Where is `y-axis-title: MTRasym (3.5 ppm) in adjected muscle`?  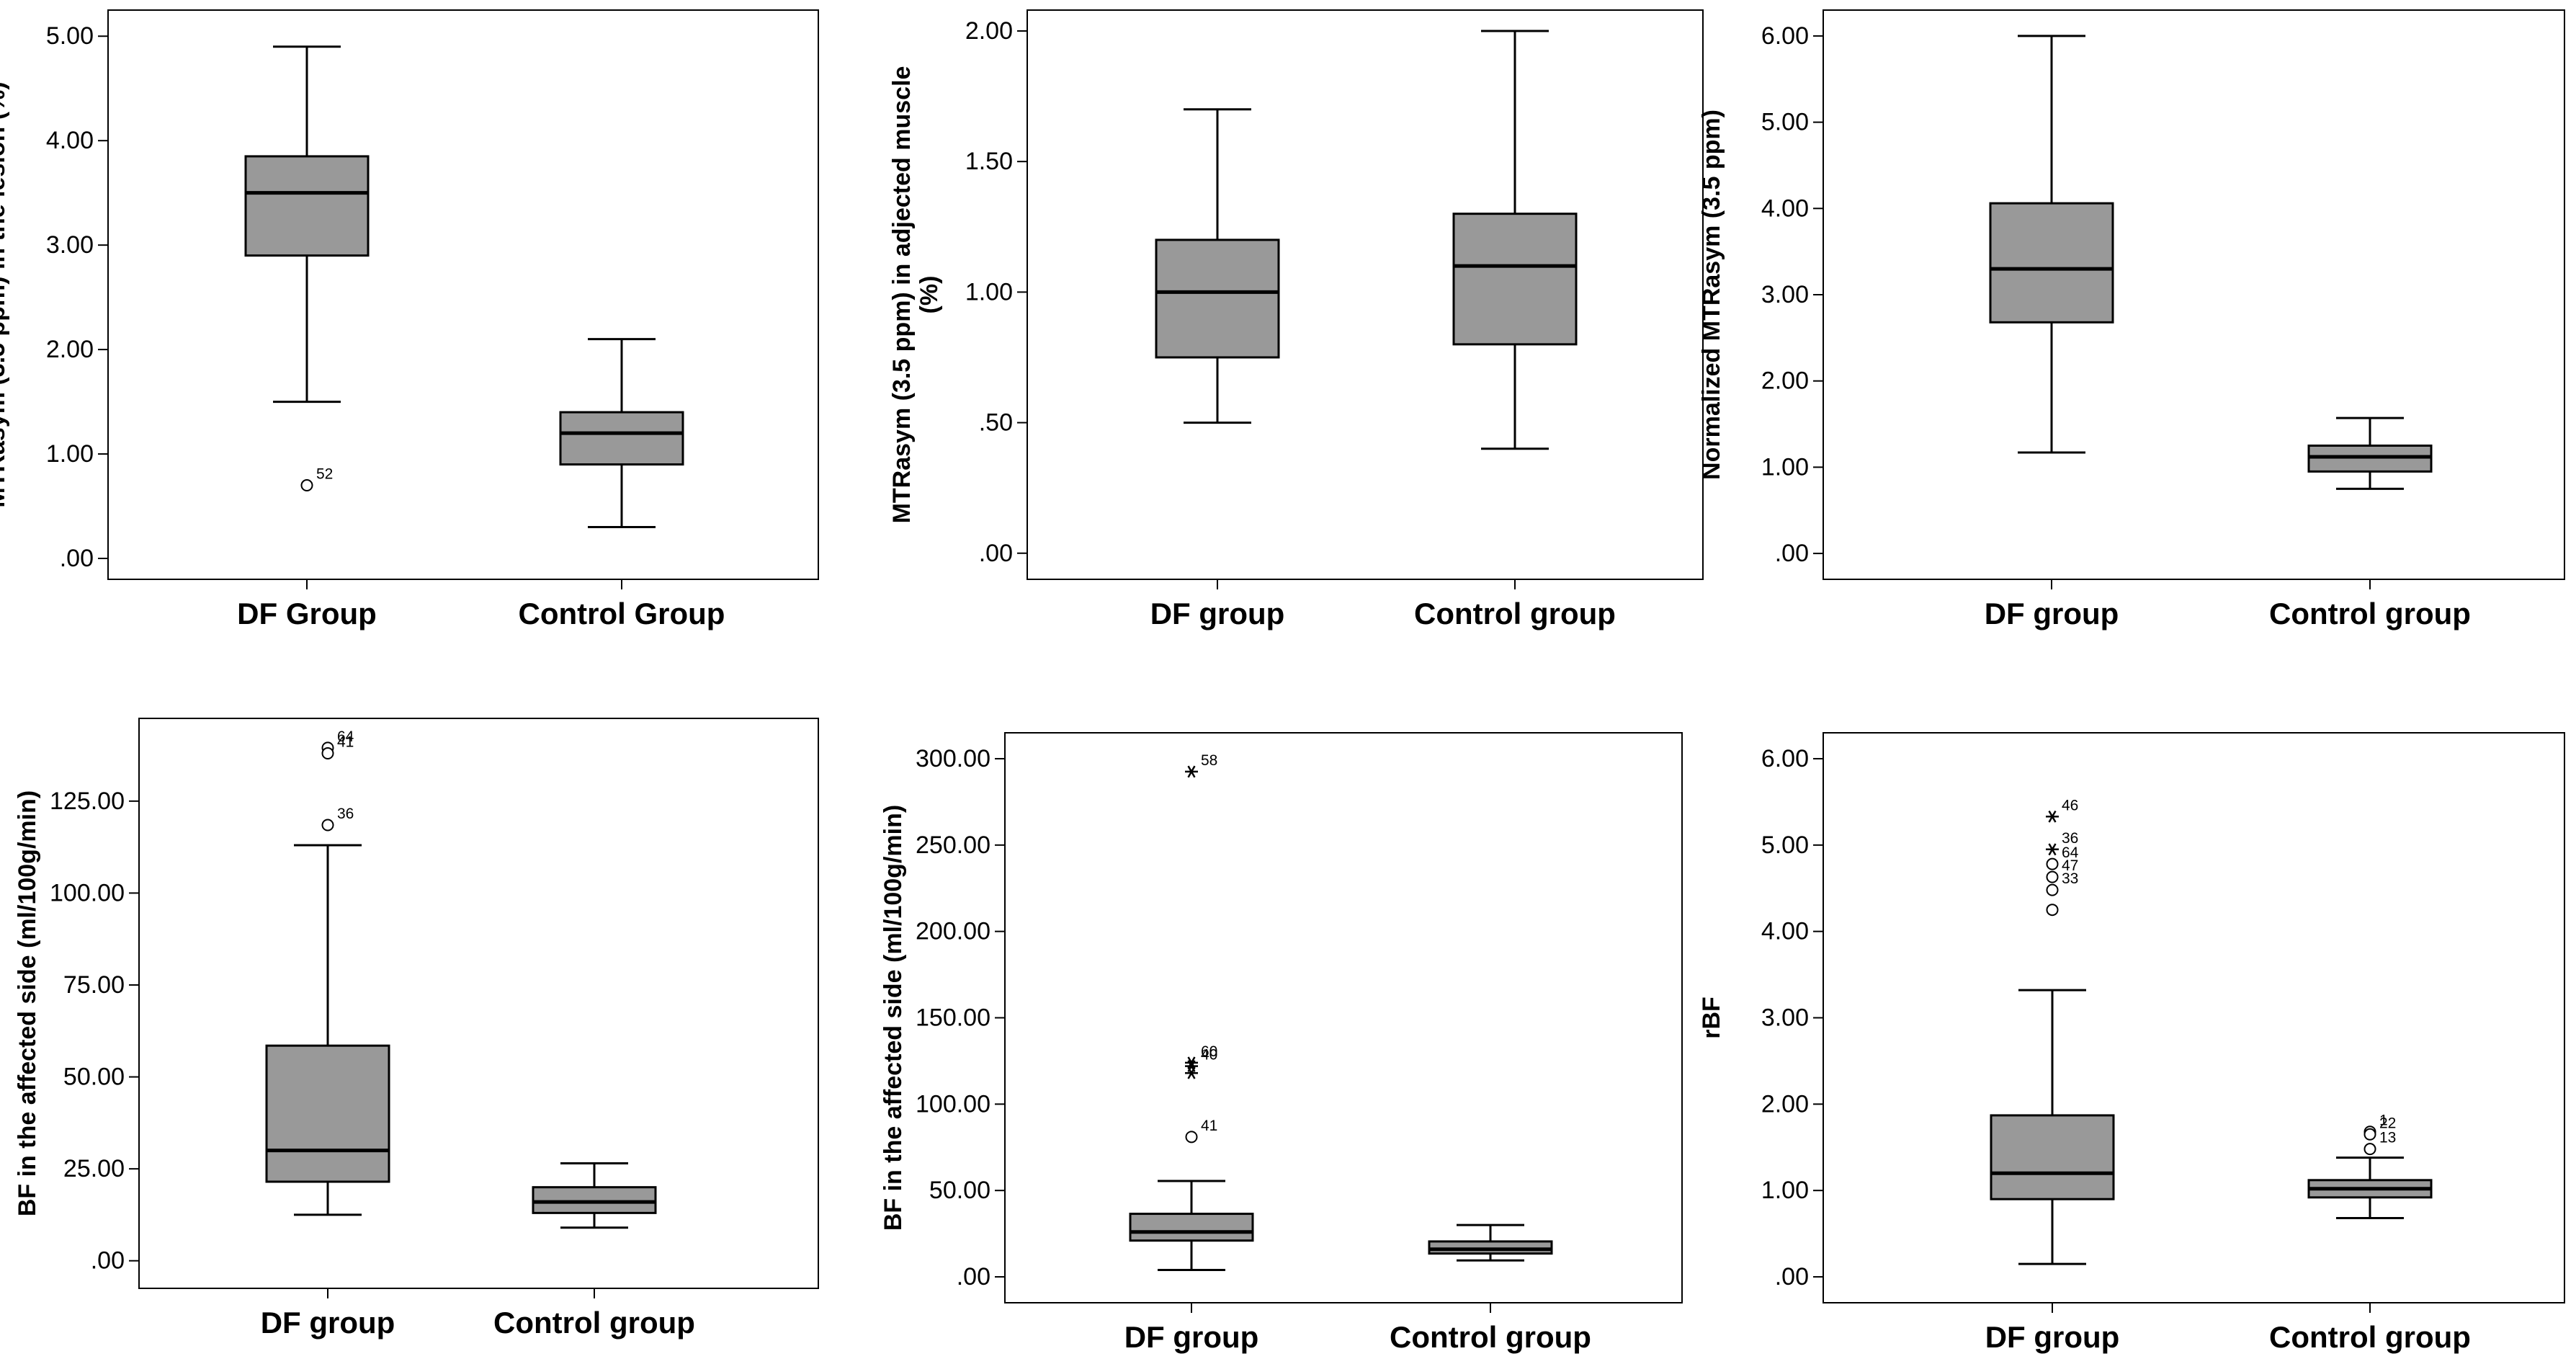 y-axis-title: MTRasym (3.5 ppm) in adjected muscle is located at coordinates (902, 295).